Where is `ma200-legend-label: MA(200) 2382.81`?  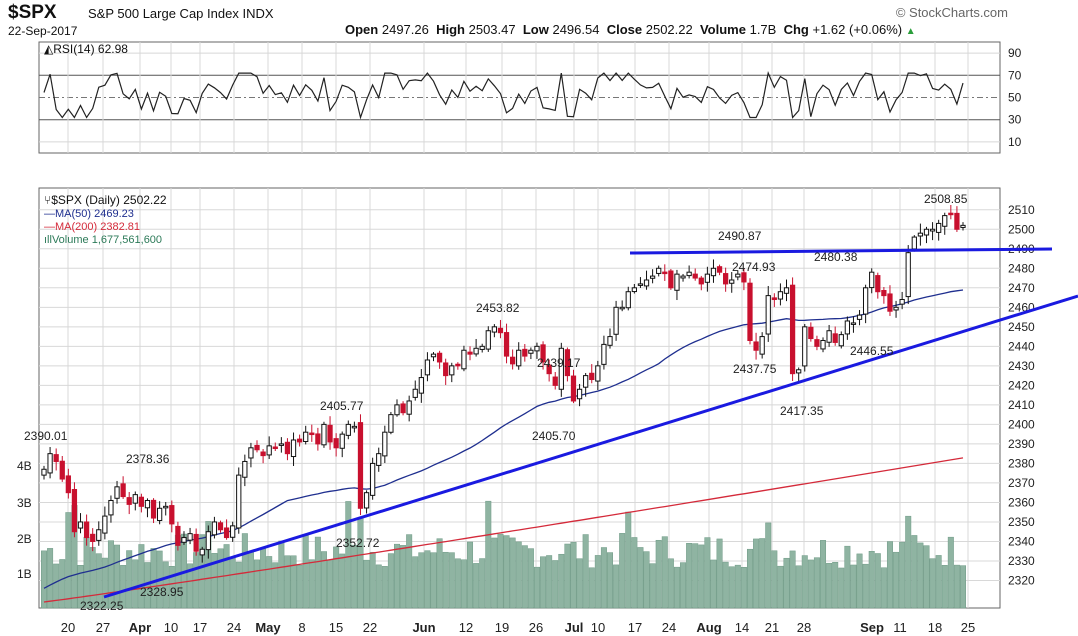
ma200-legend-label: MA(200) 2382.81 is located at coordinates (97, 227).